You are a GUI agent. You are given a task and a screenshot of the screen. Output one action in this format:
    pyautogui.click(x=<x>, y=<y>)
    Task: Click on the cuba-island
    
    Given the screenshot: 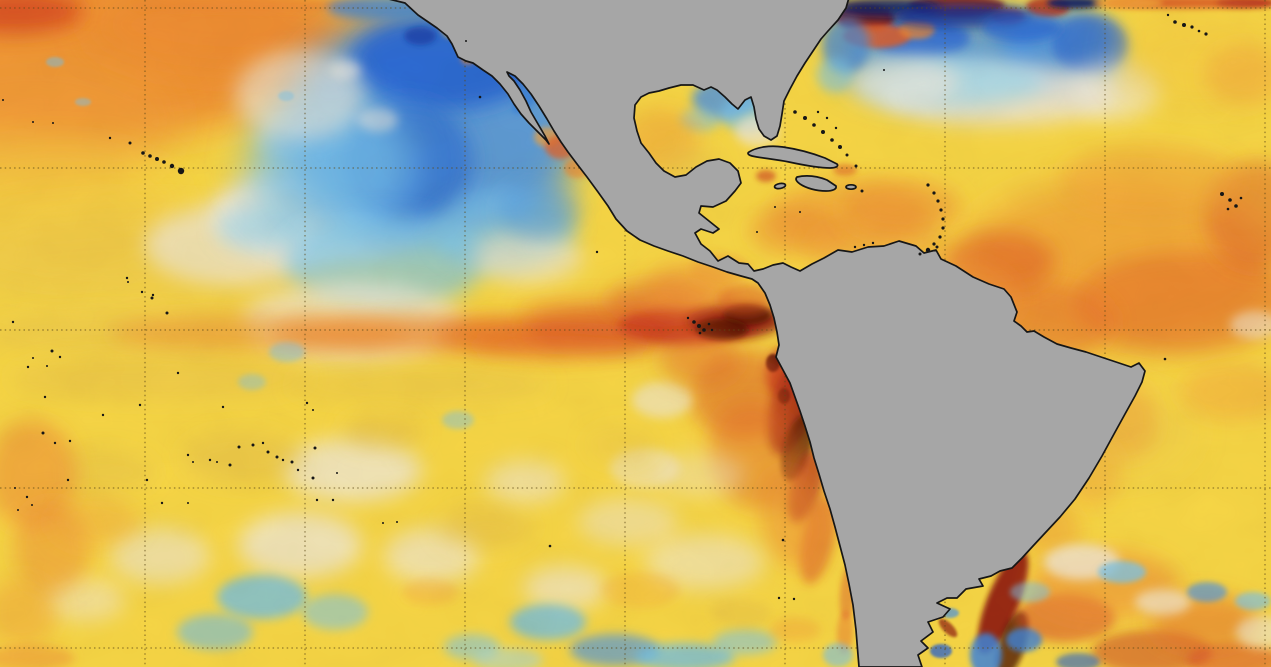 What is the action you would take?
    pyautogui.click(x=793, y=157)
    